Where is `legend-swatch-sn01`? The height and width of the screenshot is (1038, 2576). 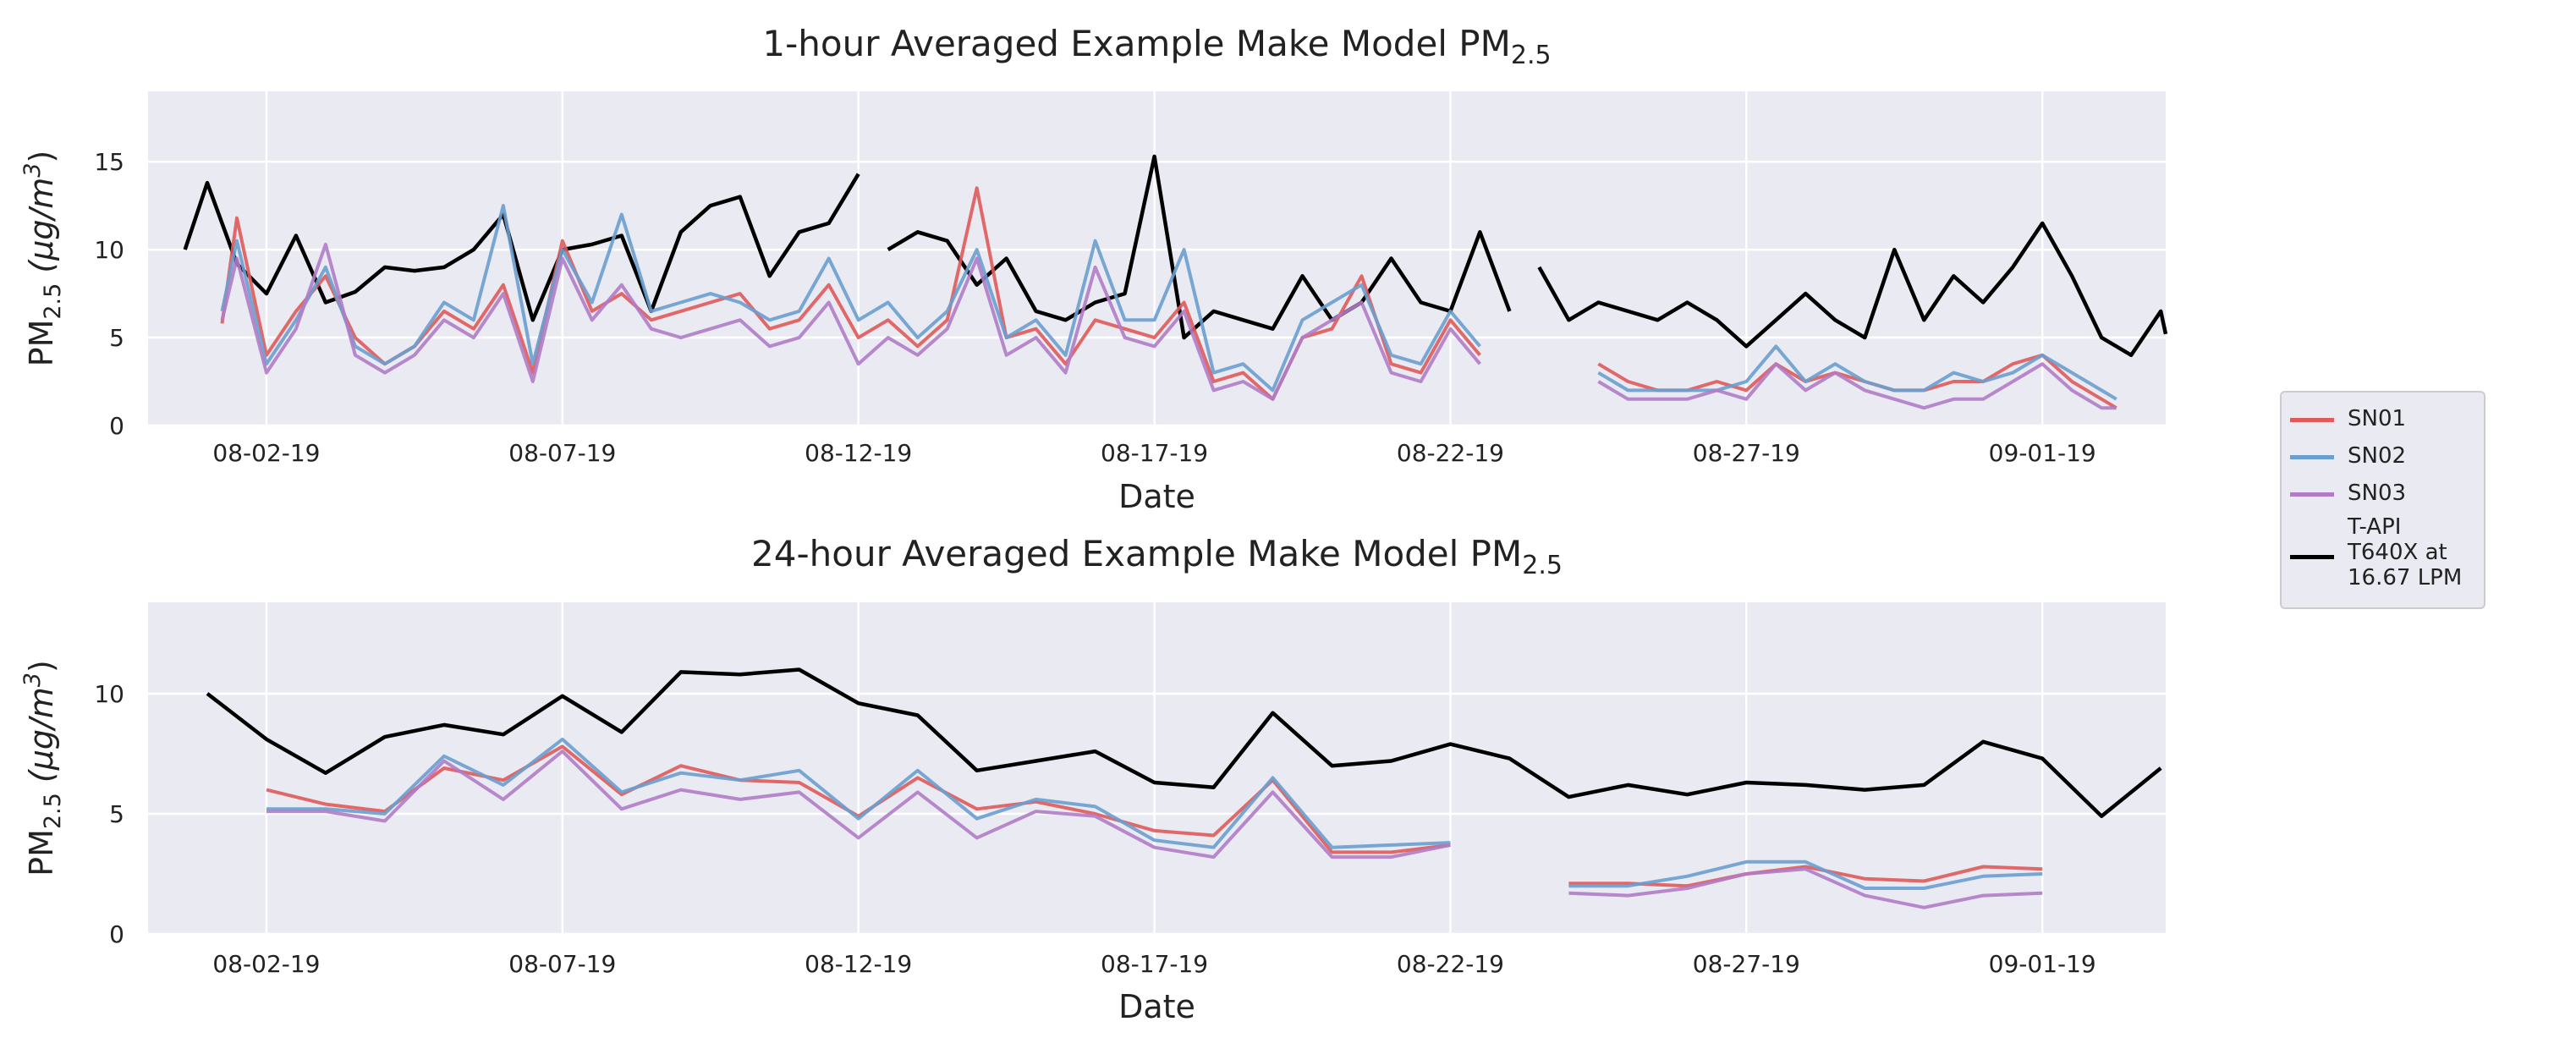 legend-swatch-sn01 is located at coordinates (2312, 420).